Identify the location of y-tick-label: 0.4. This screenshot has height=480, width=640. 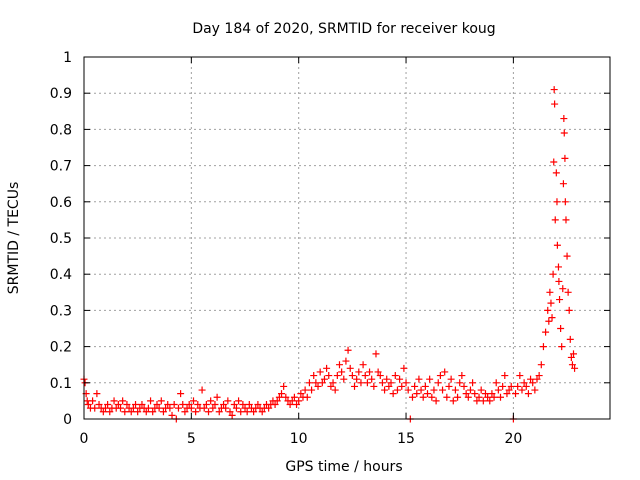
(61, 275).